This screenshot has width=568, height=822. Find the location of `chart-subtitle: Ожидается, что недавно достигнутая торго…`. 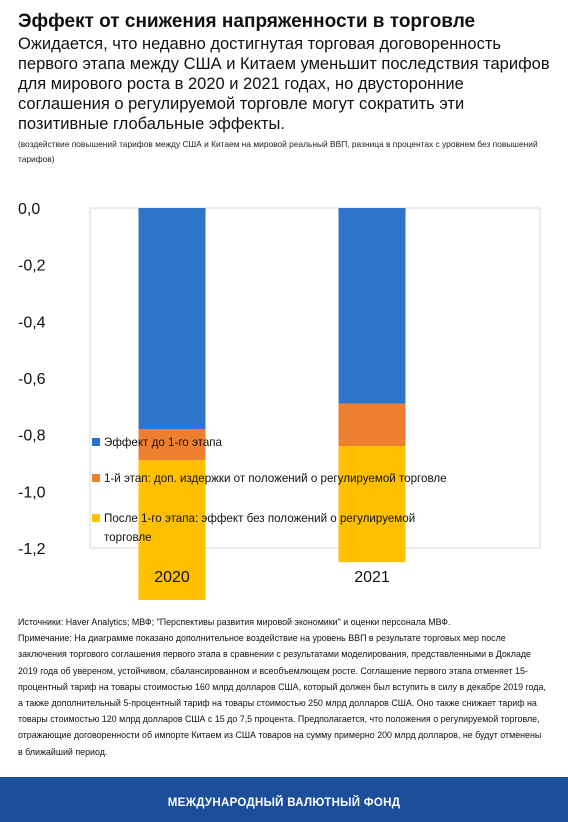

chart-subtitle: Ожидается, что недавно достигнутая торго… is located at coordinates (284, 84).